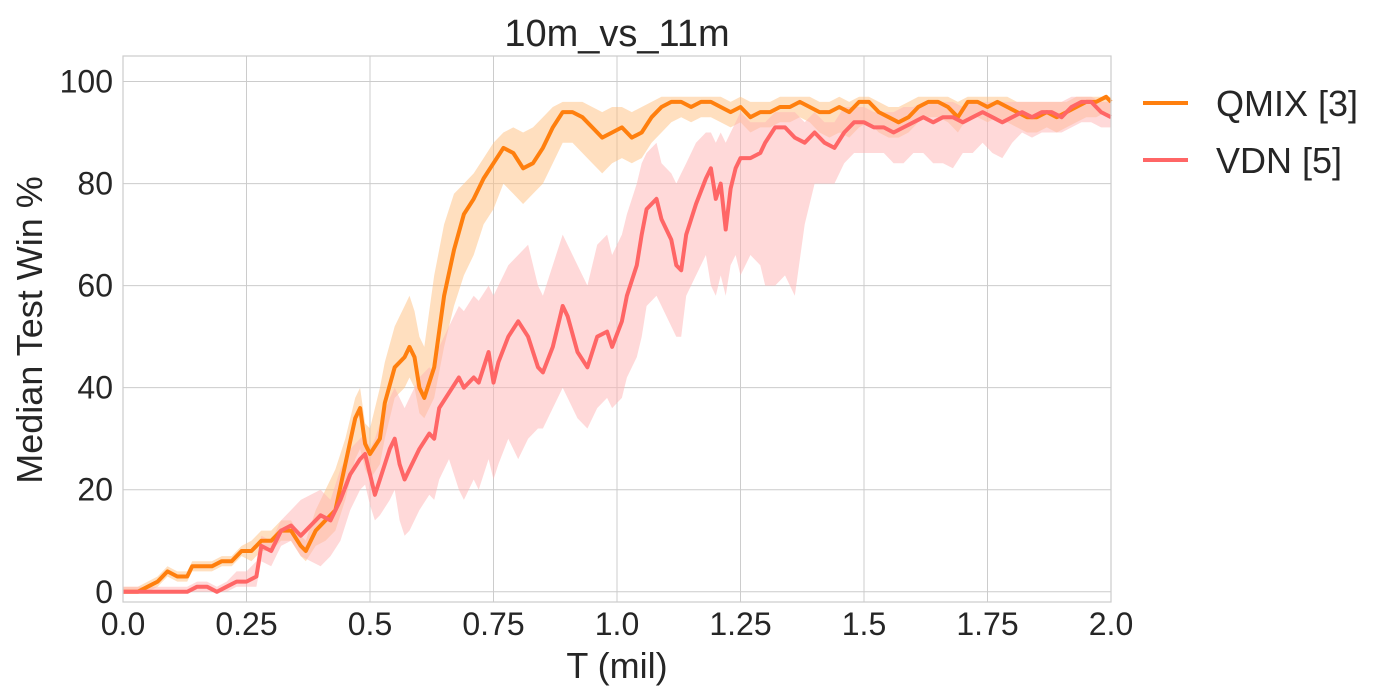 The width and height of the screenshot is (1400, 700). I want to click on y-tick-label: 60, so click(95, 286).